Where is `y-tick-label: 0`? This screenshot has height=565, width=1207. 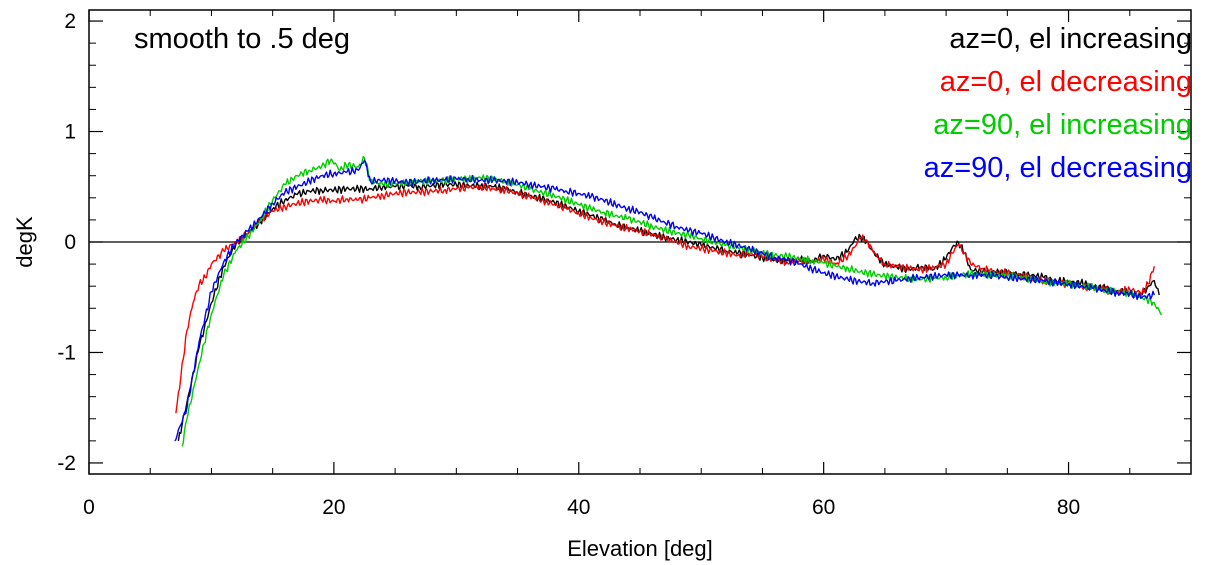 y-tick-label: 0 is located at coordinates (70, 242).